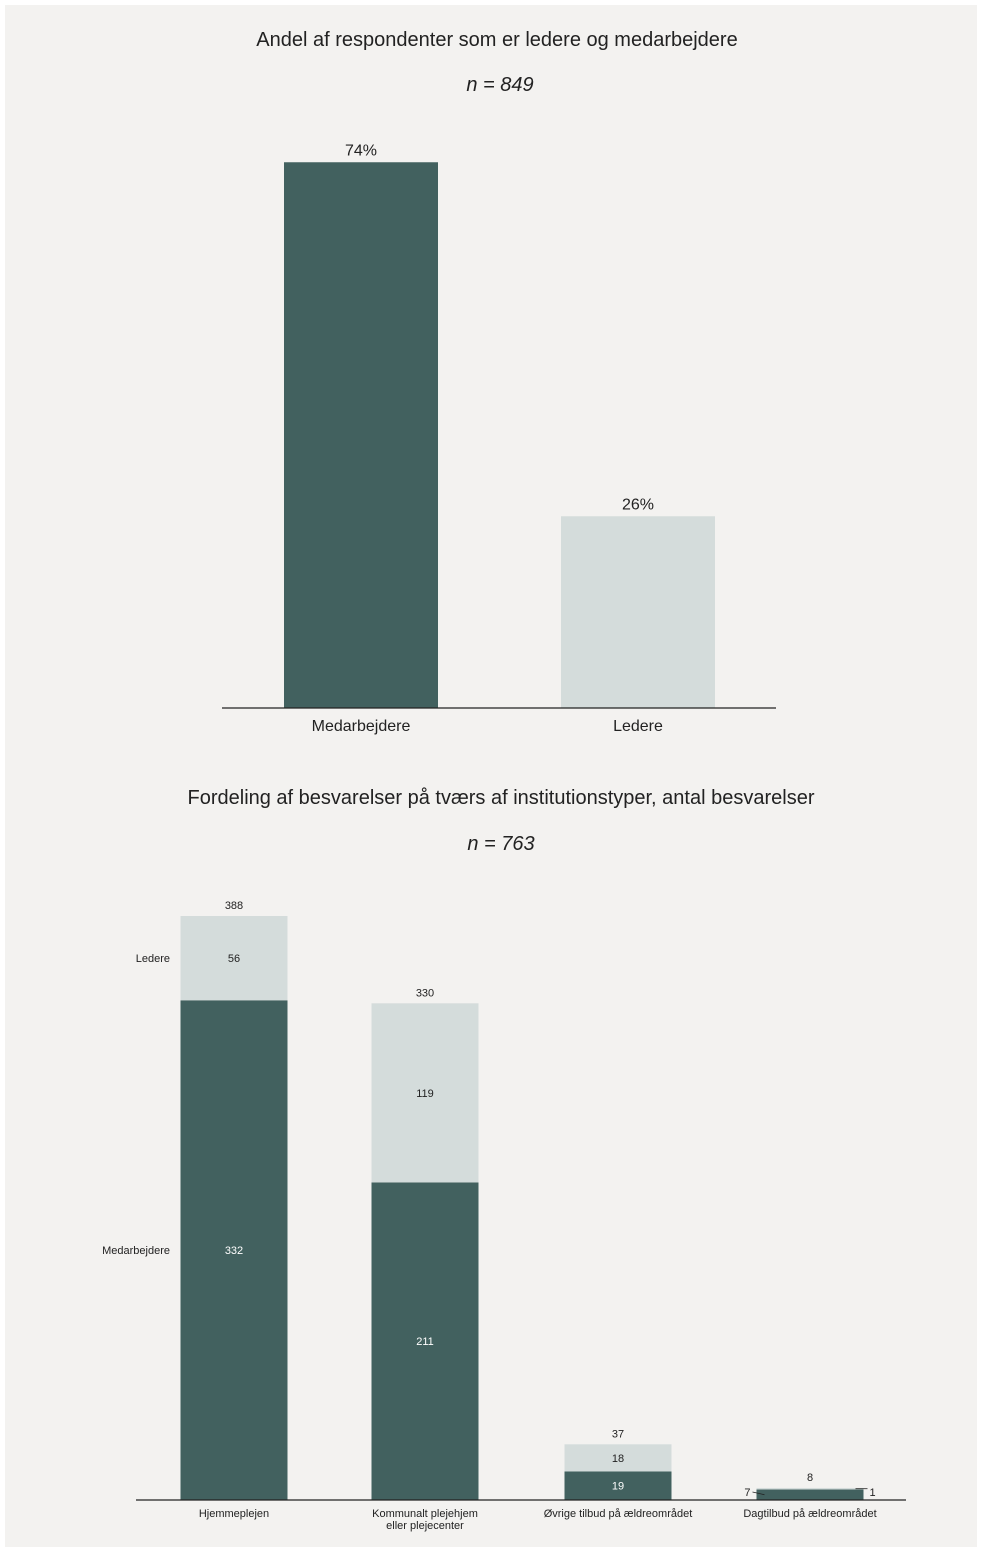 Image resolution: width=982 pixels, height=1552 pixels. I want to click on bar-total-label: 37, so click(618, 1434).